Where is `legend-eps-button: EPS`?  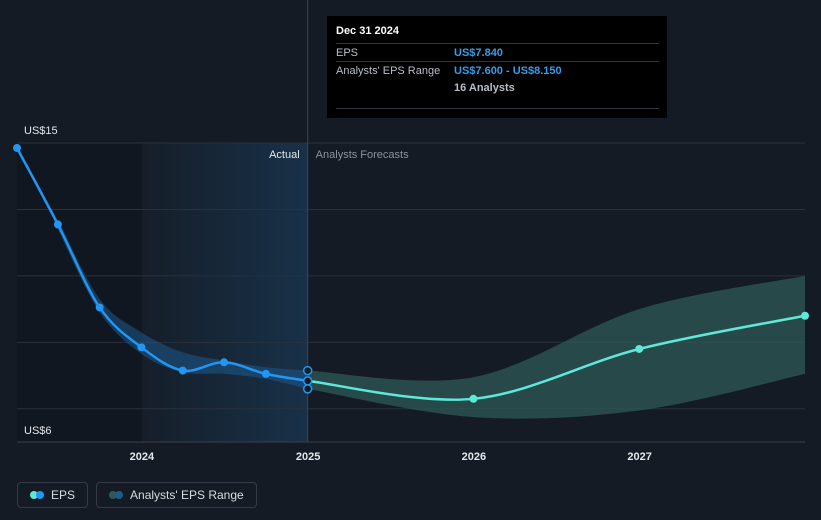
legend-eps-button: EPS is located at coordinates (53, 495).